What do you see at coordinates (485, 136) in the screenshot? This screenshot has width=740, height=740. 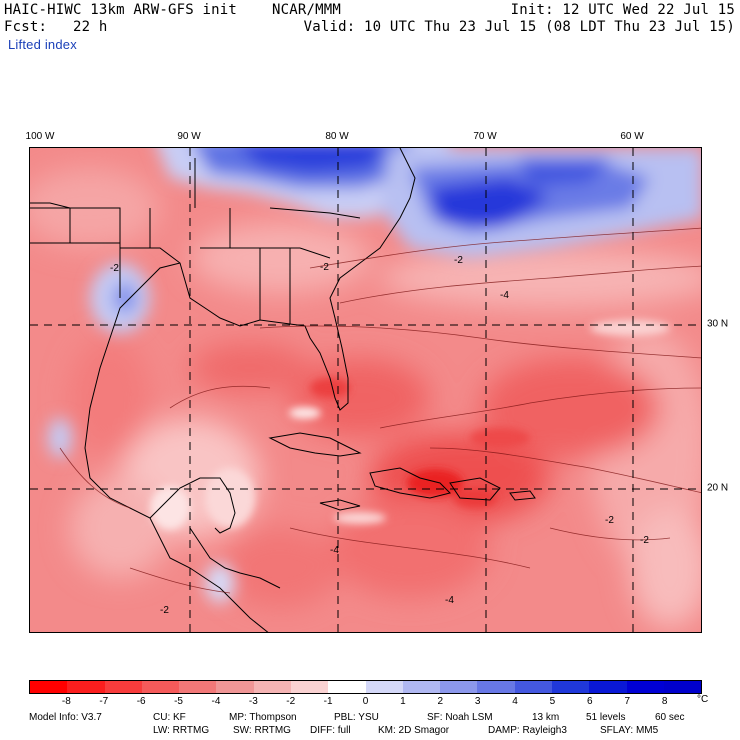 I see `lon-label-70w: 70 W` at bounding box center [485, 136].